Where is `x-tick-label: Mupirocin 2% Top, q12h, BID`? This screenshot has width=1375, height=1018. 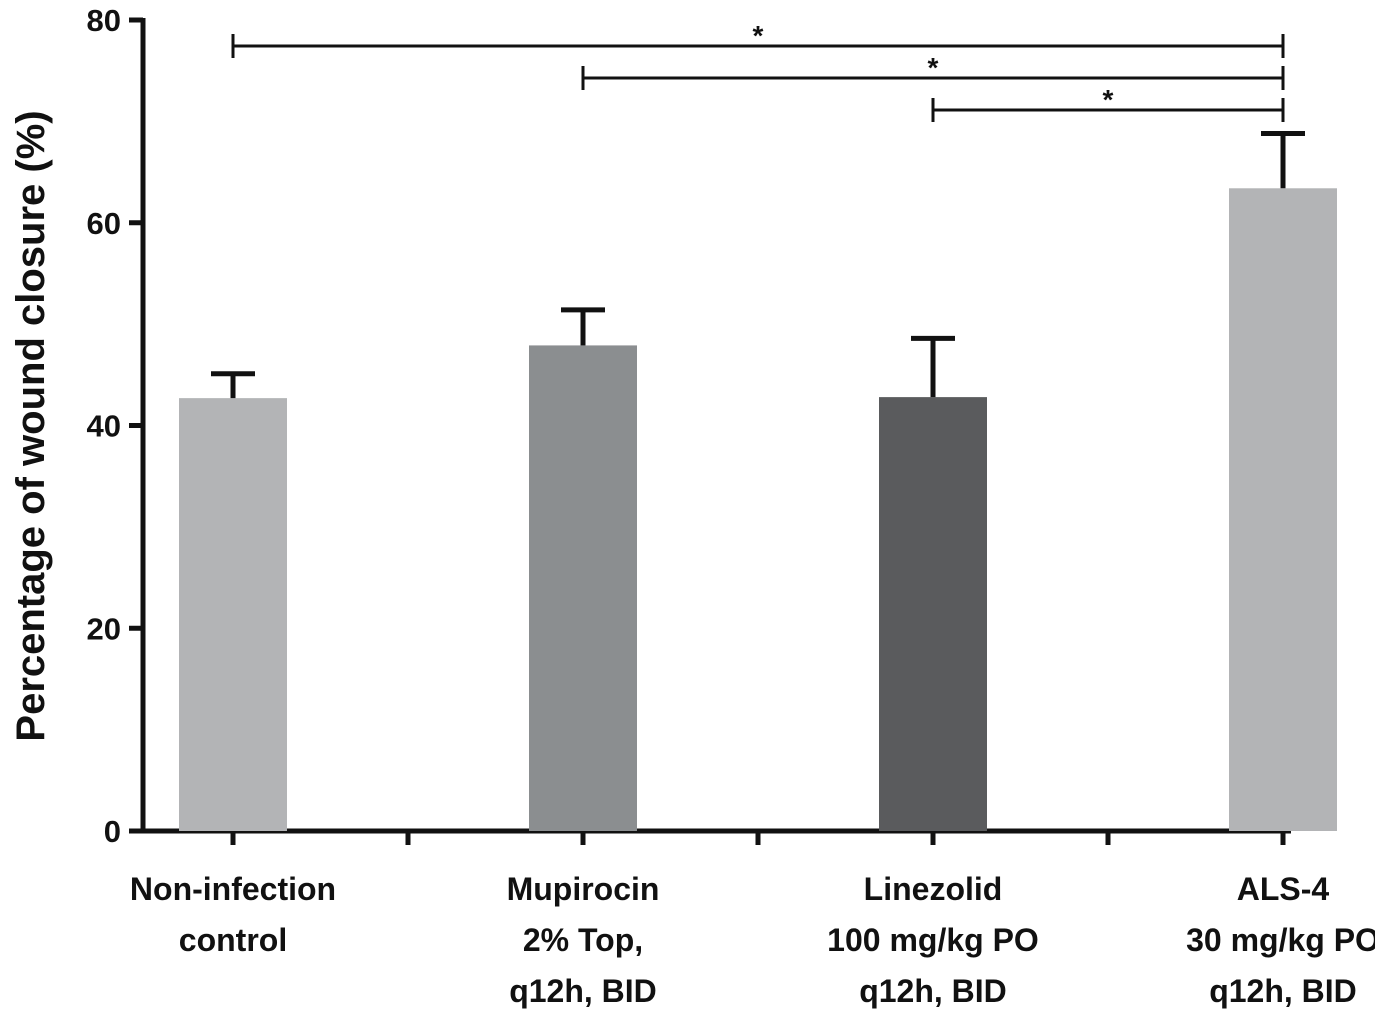
x-tick-label: Mupirocin 2% Top, q12h, BID is located at coordinates (583, 940).